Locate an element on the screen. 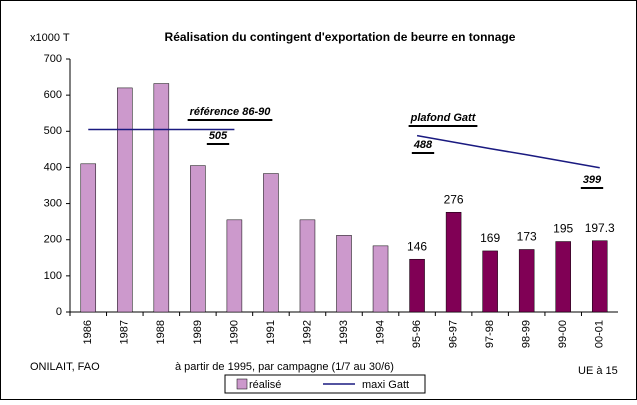 The image size is (637, 405). legend-label: réalisé is located at coordinates (265, 385).